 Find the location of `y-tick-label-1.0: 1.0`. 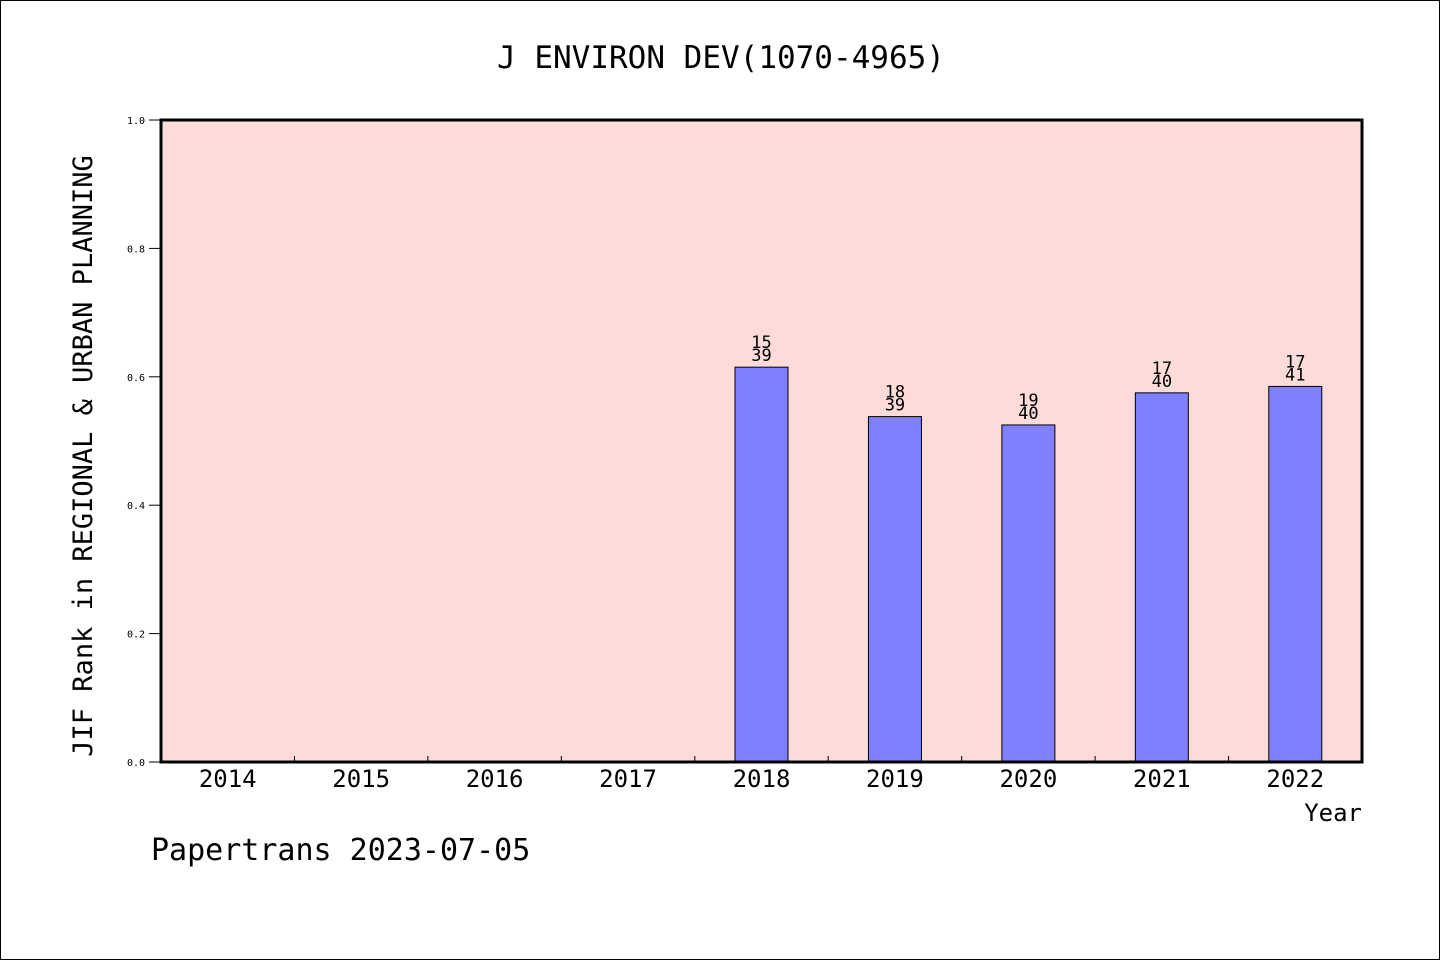

y-tick-label-1.0: 1.0 is located at coordinates (136, 121).